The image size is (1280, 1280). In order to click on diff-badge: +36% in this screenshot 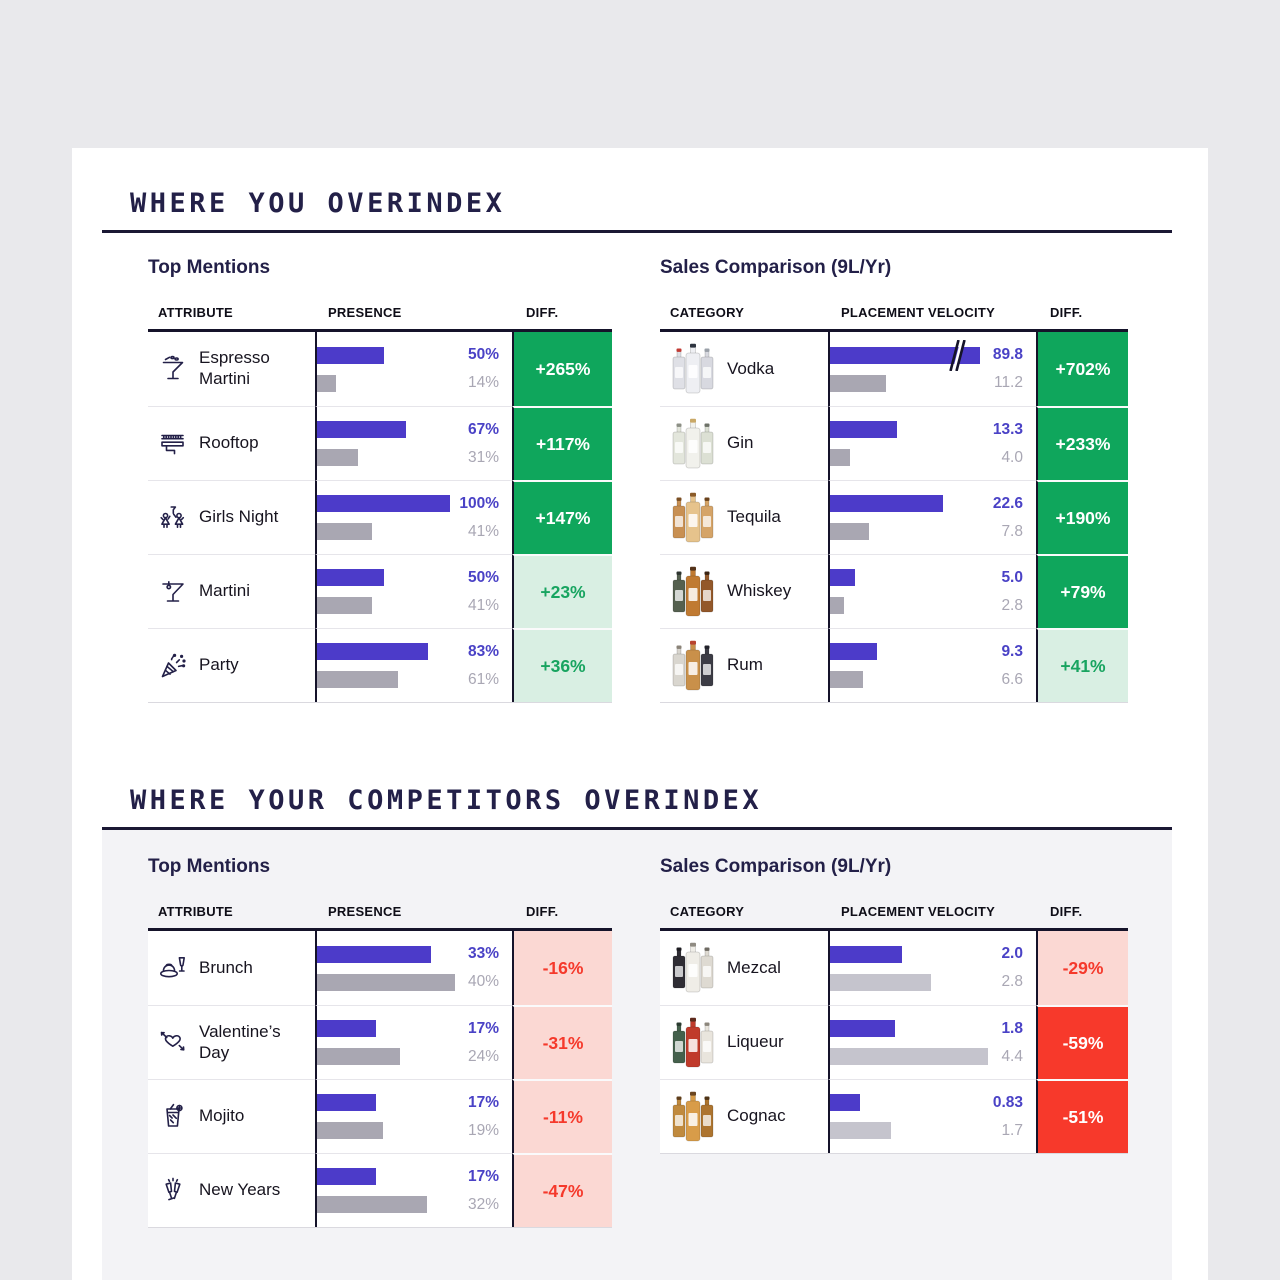, I will do `click(562, 665)`.